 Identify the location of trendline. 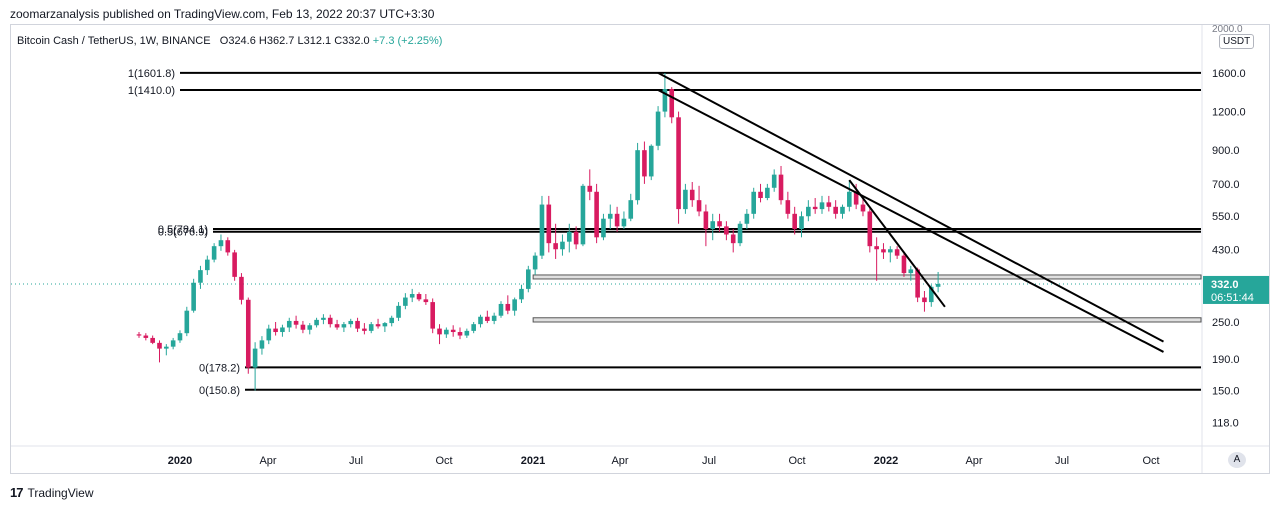
(897, 243).